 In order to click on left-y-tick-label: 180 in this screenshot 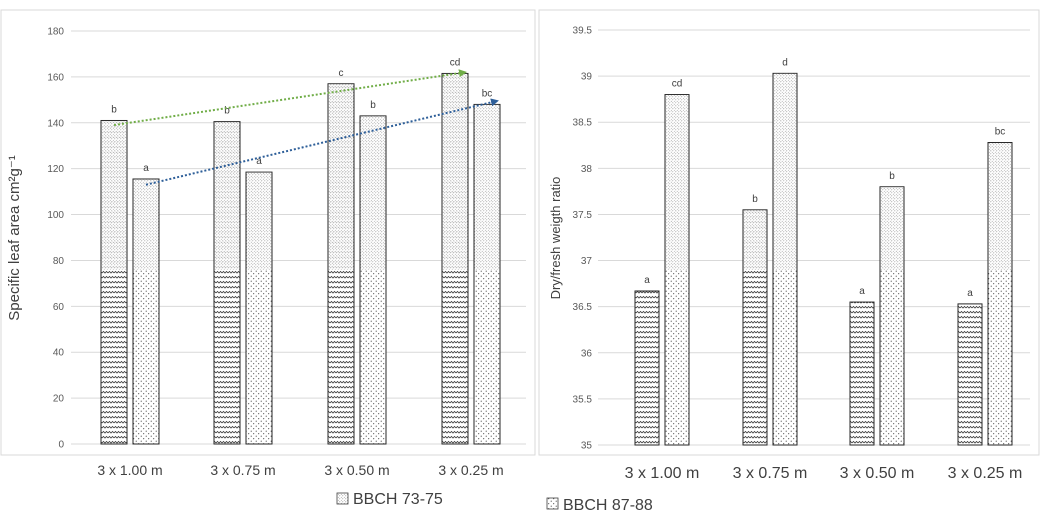, I will do `click(55, 32)`.